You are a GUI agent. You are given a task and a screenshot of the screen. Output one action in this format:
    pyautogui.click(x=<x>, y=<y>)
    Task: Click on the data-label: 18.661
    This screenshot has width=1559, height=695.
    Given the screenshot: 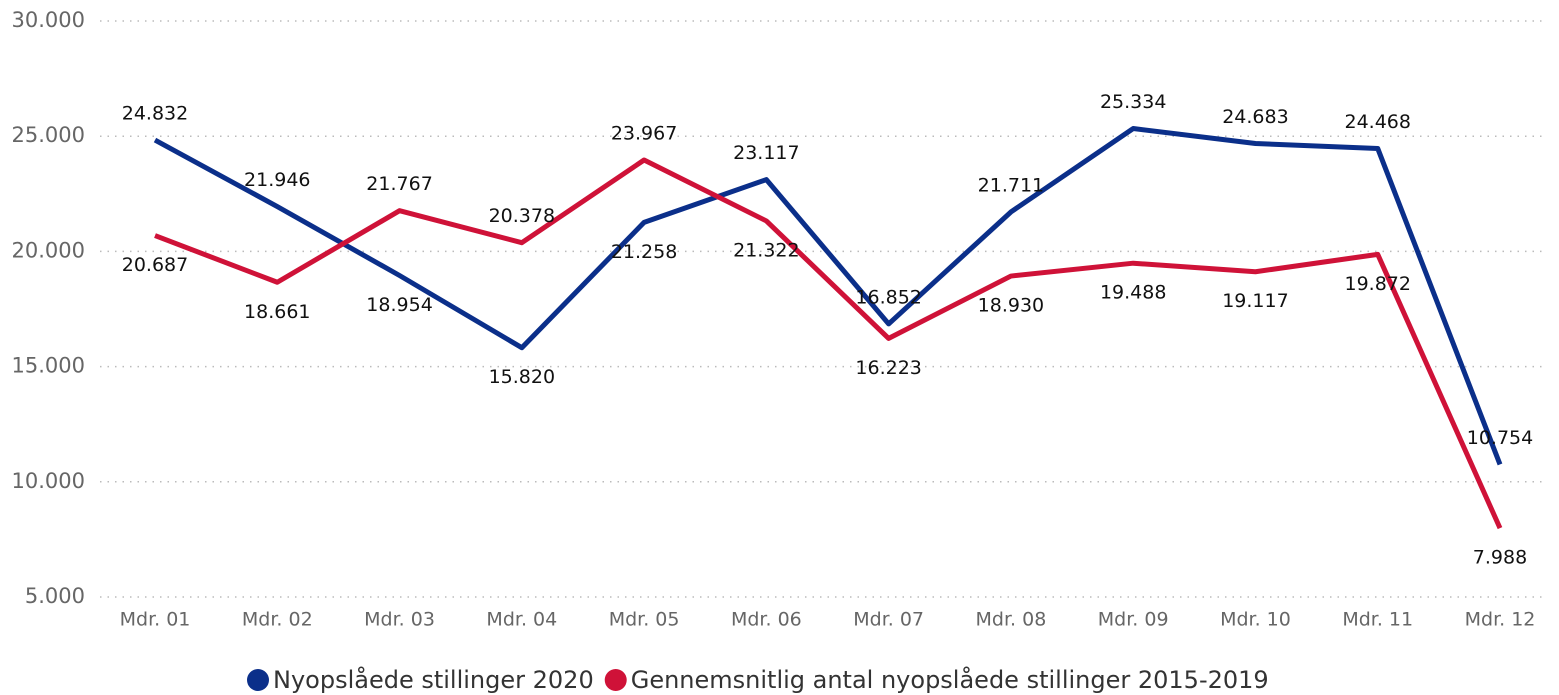 What is the action you would take?
    pyautogui.click(x=277, y=312)
    